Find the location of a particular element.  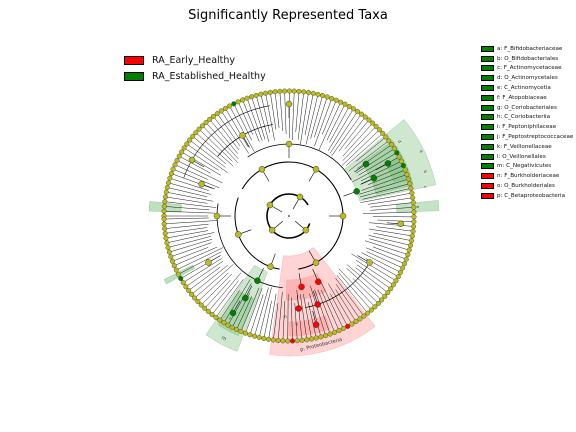

clade-label: d is located at coordinates (400, 141).